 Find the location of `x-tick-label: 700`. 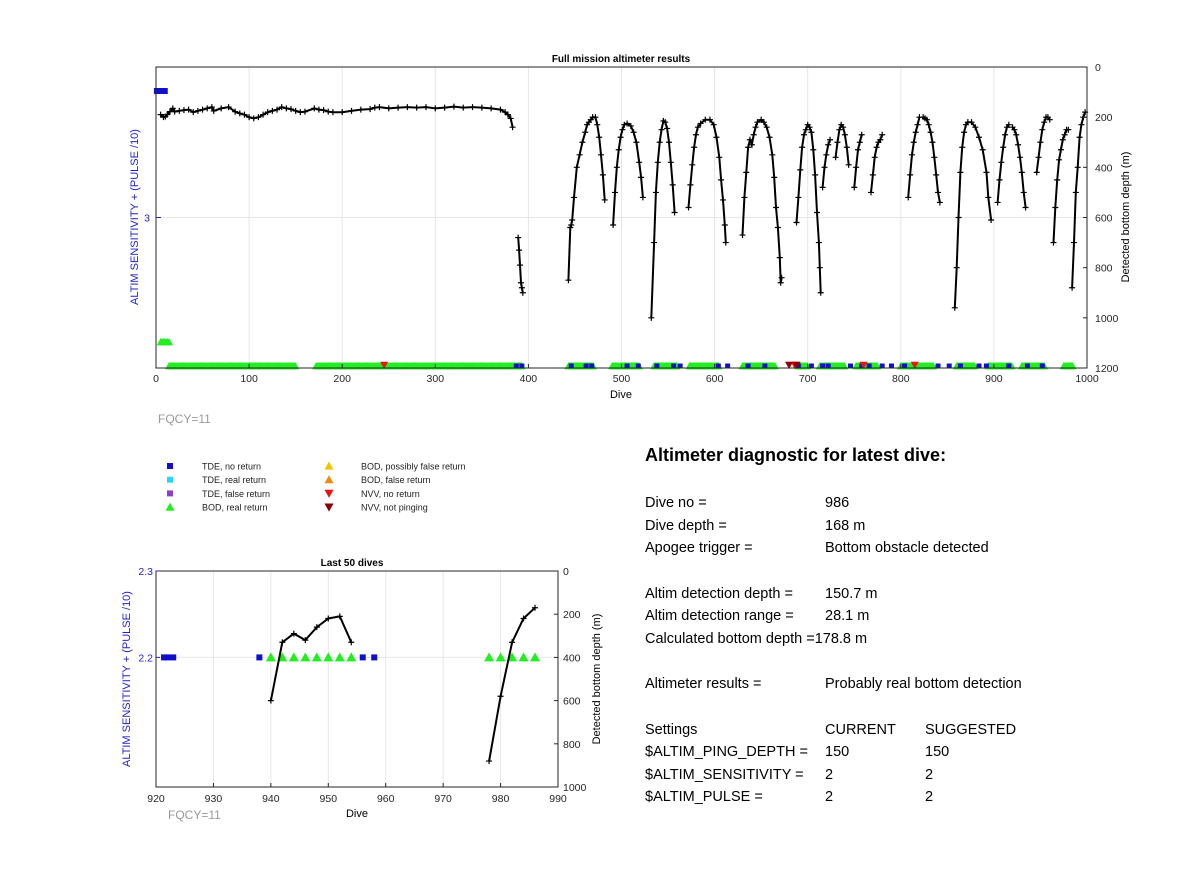

x-tick-label: 700 is located at coordinates (808, 379).